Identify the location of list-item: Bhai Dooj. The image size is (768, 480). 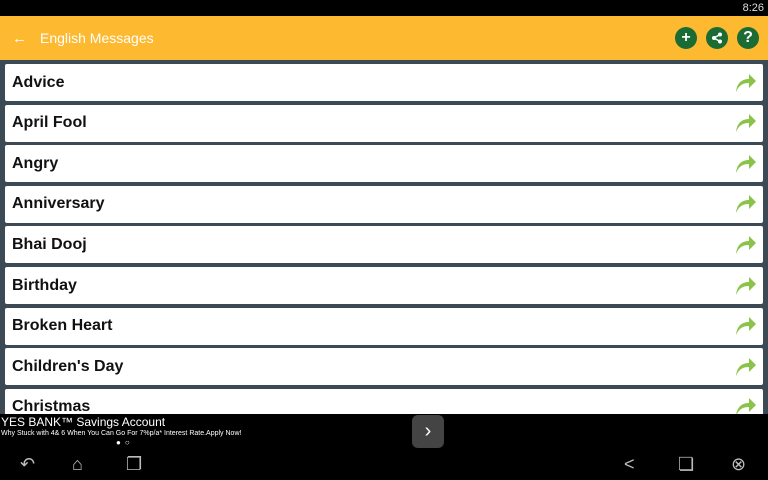
(384, 245).